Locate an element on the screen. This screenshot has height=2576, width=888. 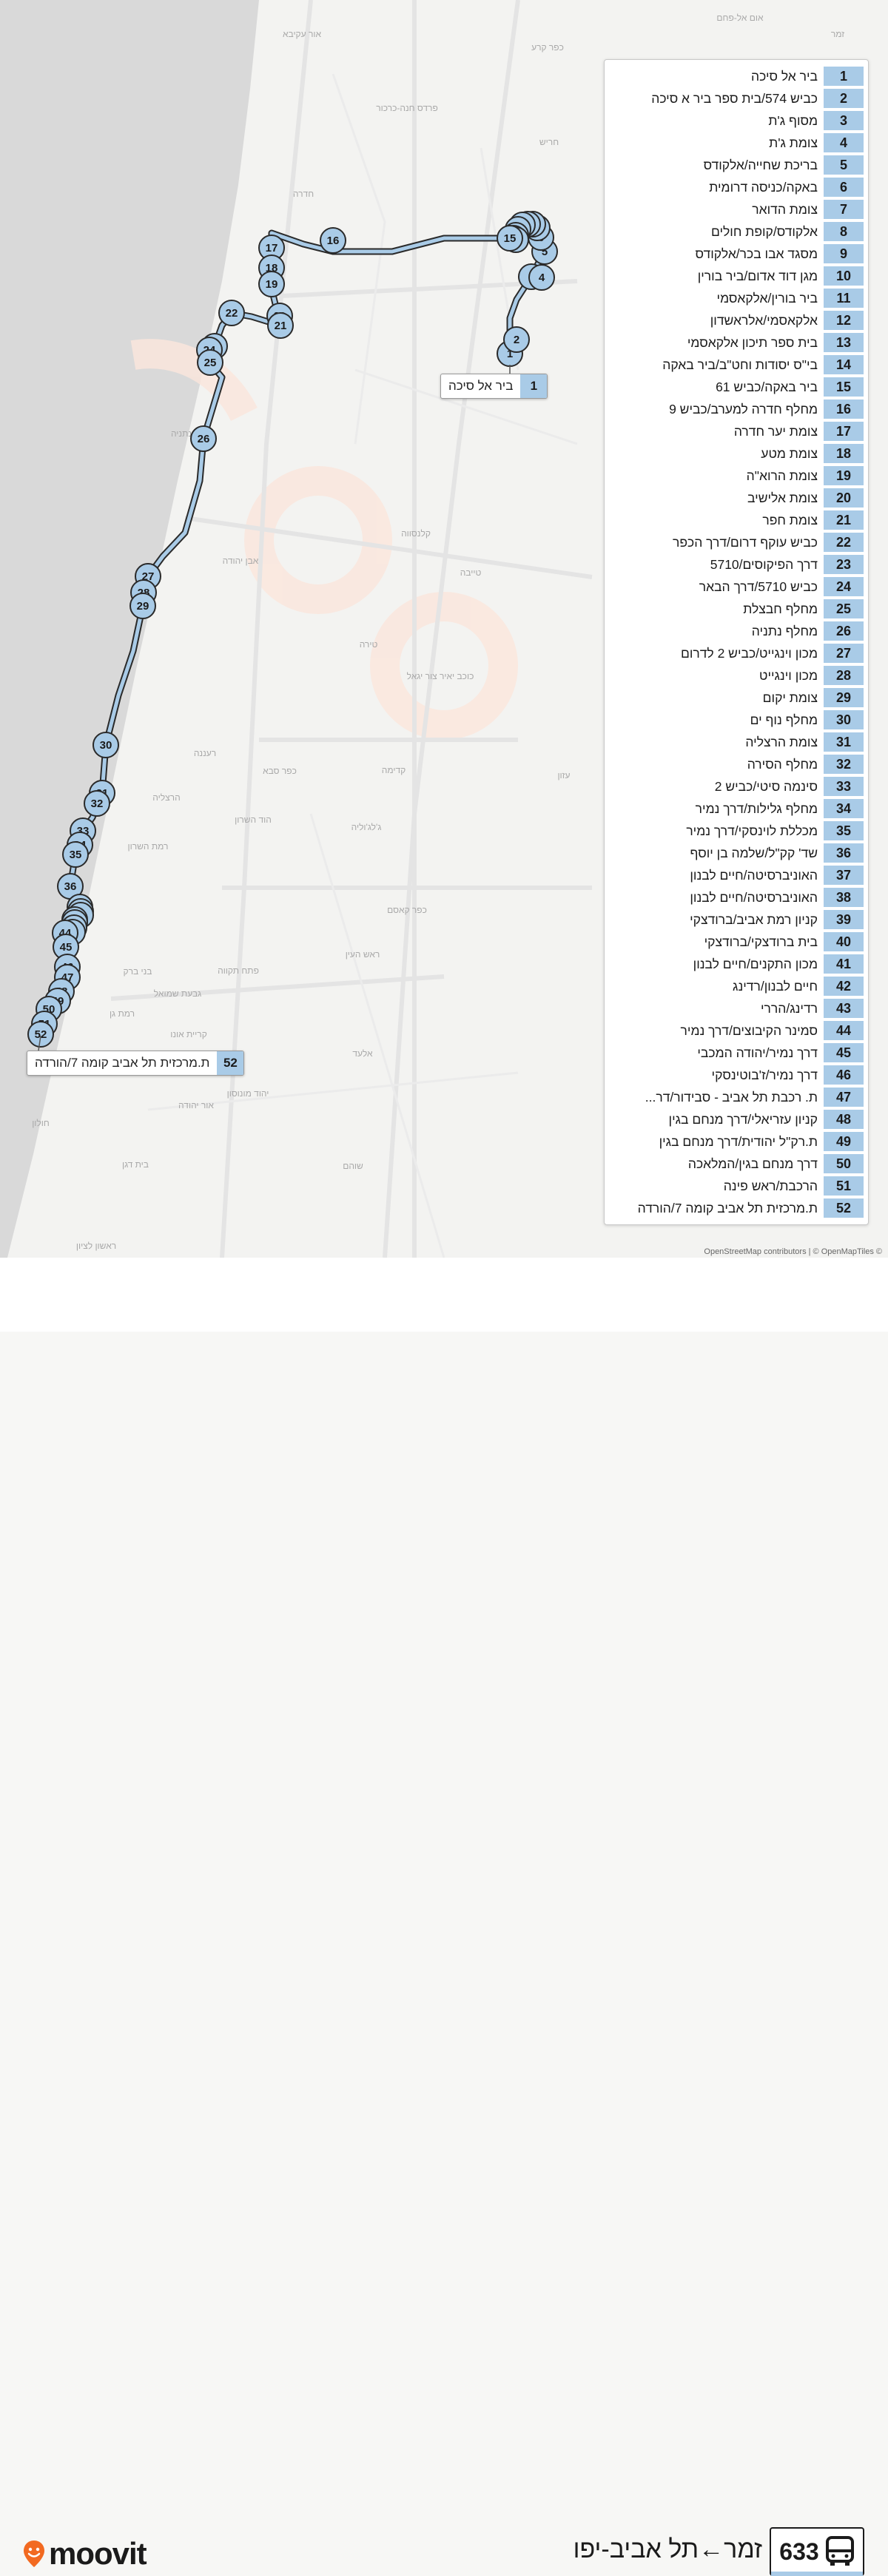
stop-list-item: 23 דרך הפיקוסים/5710 is located at coordinates (736, 564).